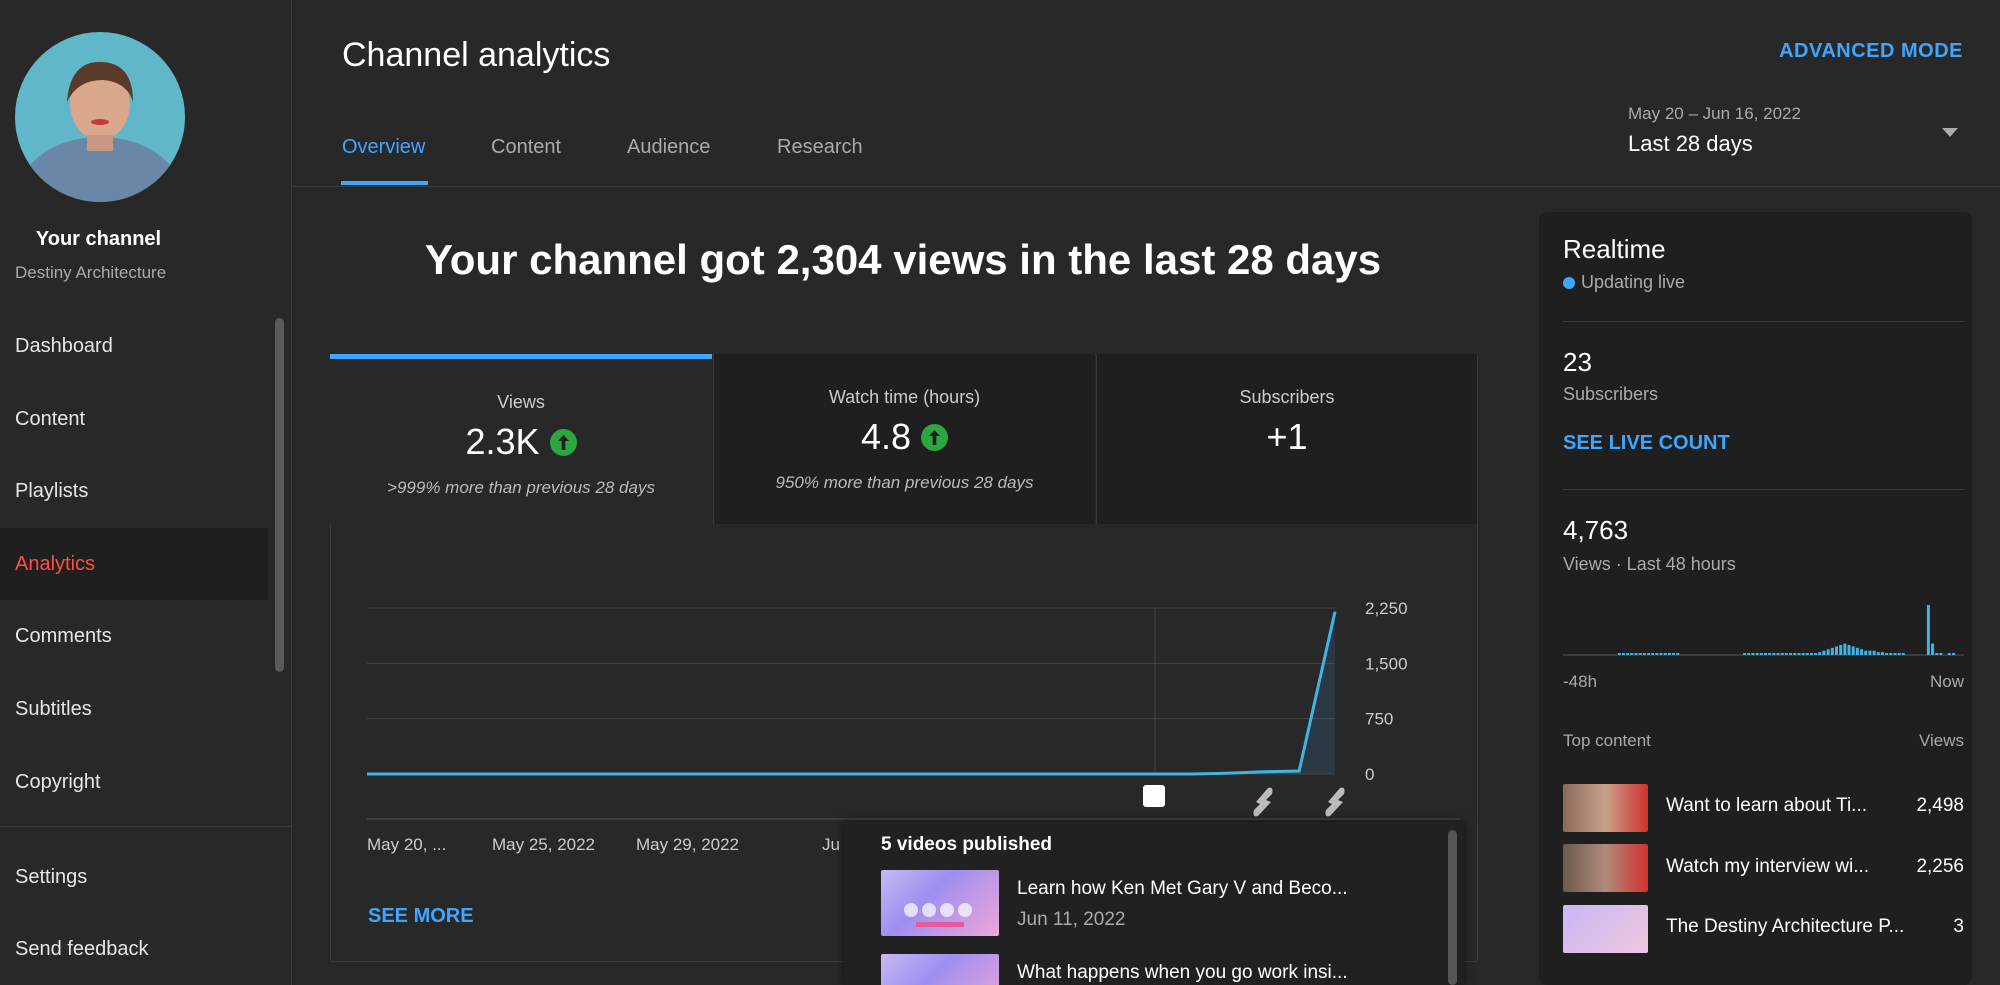  What do you see at coordinates (502, 441) in the screenshot?
I see `metric-value: 2.3K` at bounding box center [502, 441].